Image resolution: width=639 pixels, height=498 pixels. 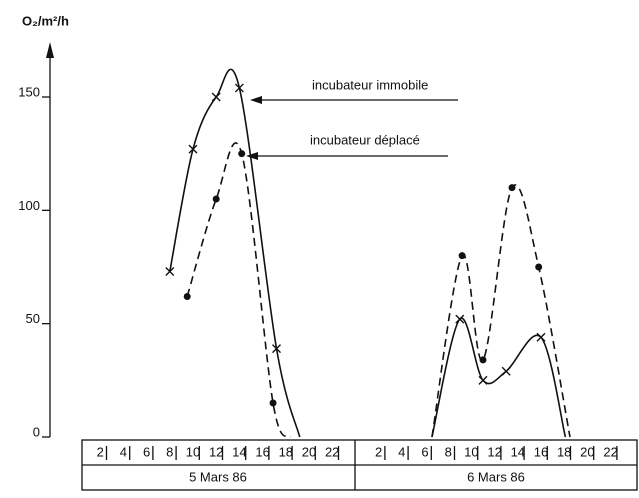 I want to click on annotation: incubateur déplacé, so click(x=365, y=139).